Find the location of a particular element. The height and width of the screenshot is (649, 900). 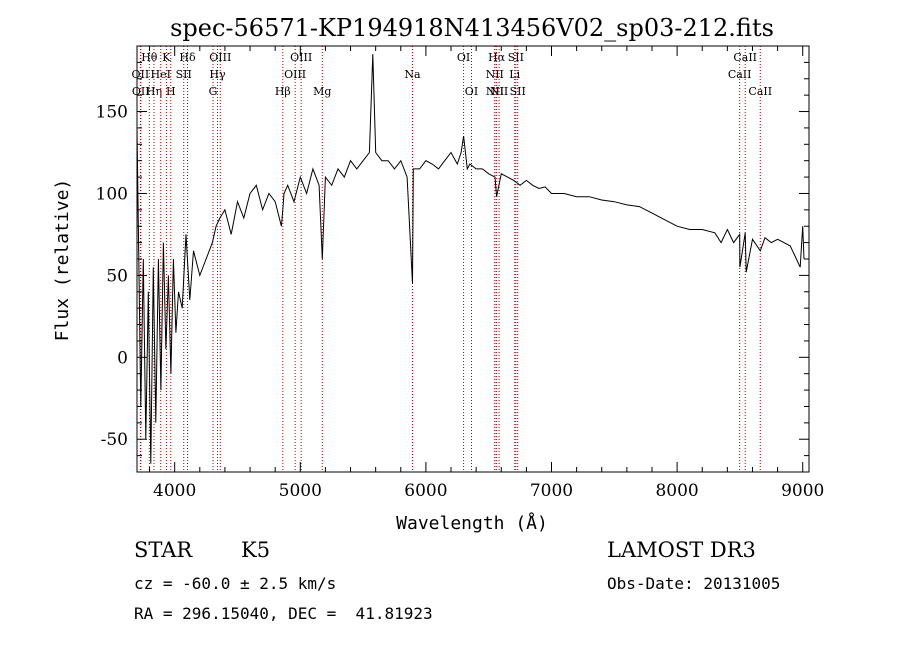

y-tick-label: 100 is located at coordinates (112, 194).